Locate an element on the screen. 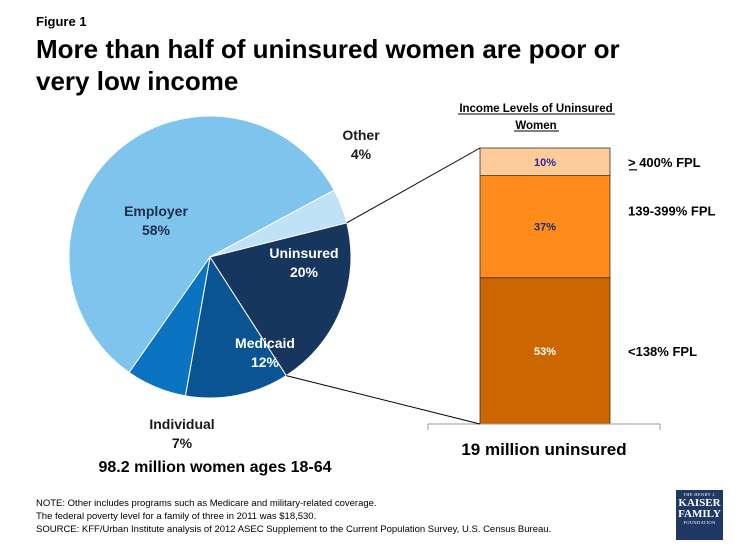 This screenshot has height=551, width=735. bar-value-139-399-fpl: 37% is located at coordinates (545, 228).